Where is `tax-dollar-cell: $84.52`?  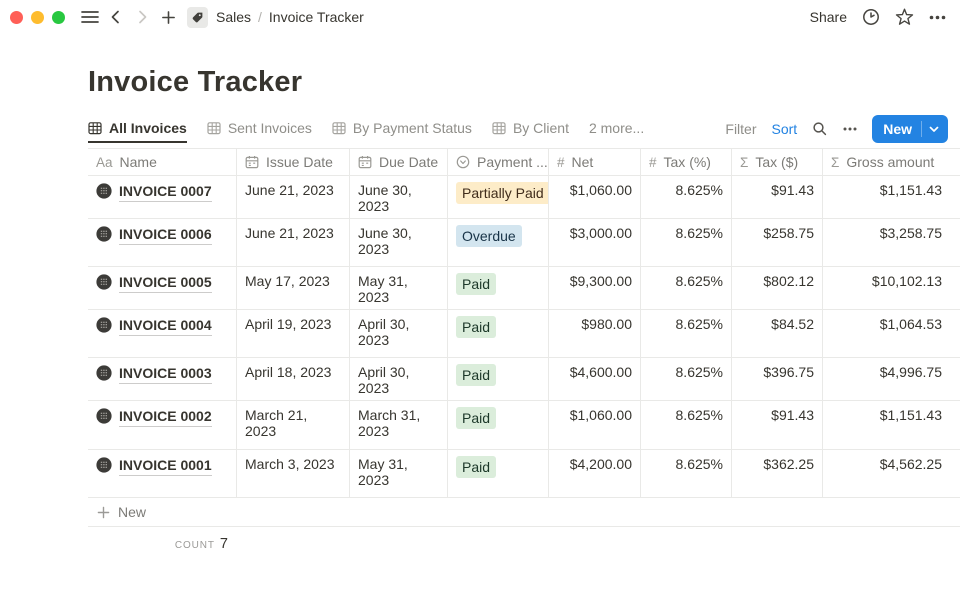 tax-dollar-cell: $84.52 is located at coordinates (777, 333).